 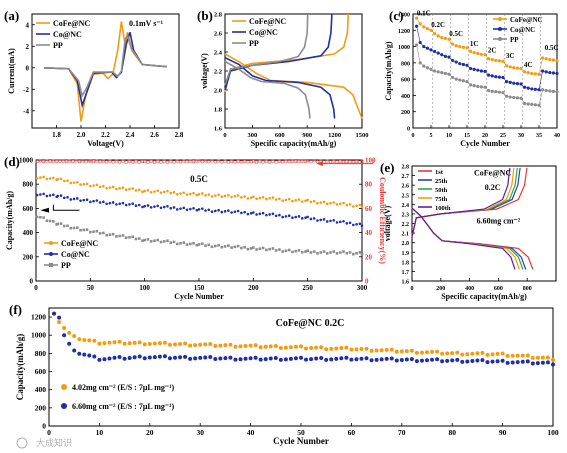 What do you see at coordinates (406, 187) in the screenshot?
I see `y-tick-label: 2.6` at bounding box center [406, 187].